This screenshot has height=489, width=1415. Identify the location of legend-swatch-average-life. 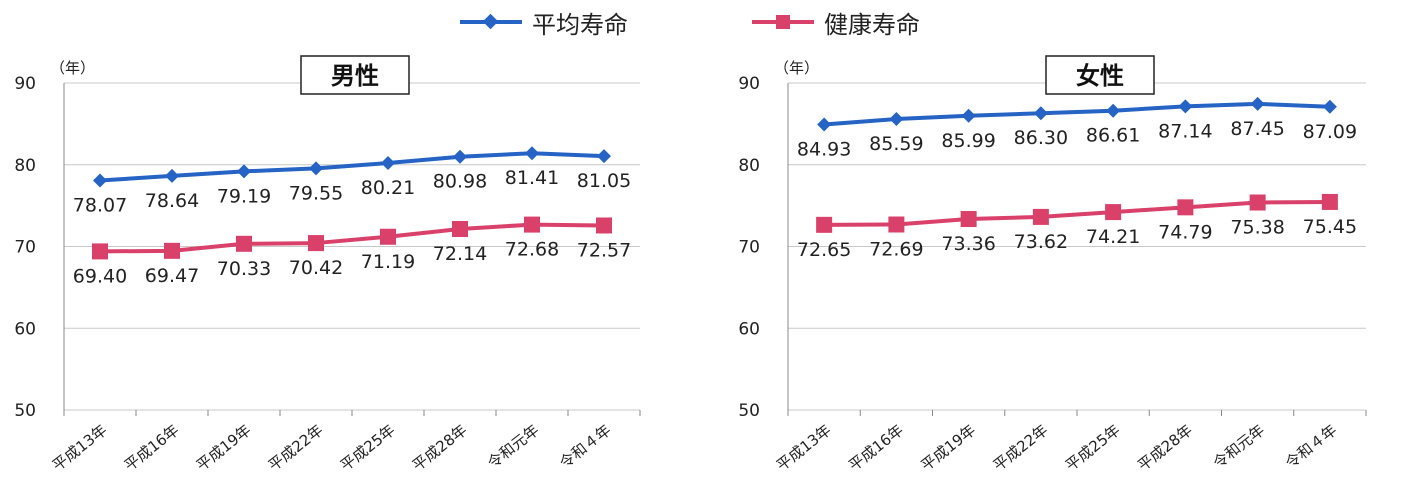
(491, 22).